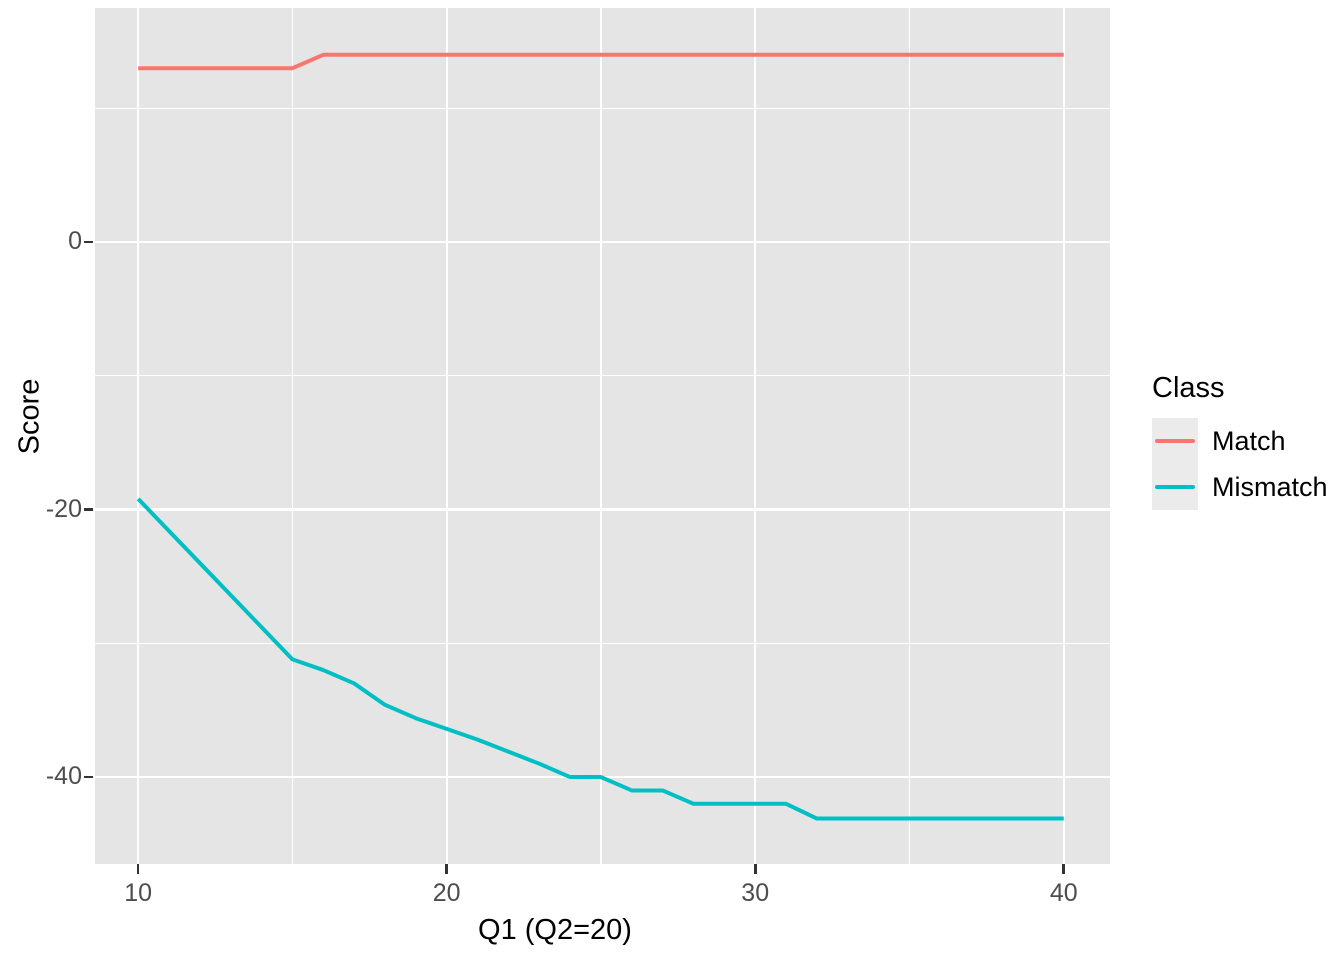  I want to click on x-tick-label: 20, so click(446, 893).